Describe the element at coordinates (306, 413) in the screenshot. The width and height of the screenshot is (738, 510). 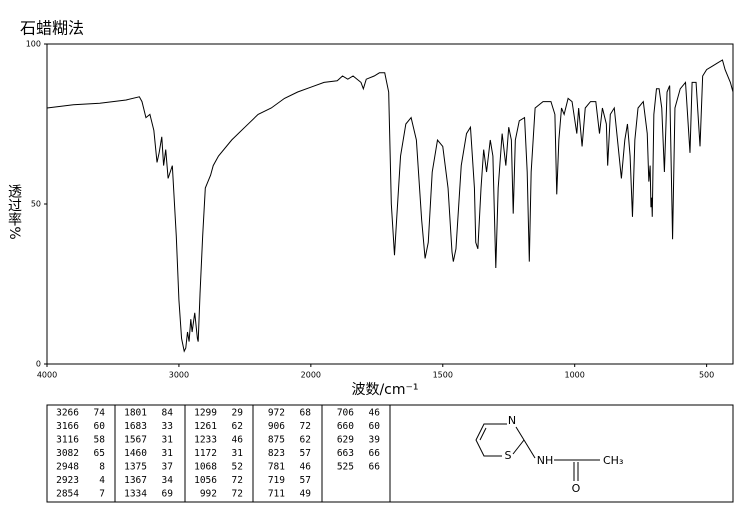
I see `peak-transmittance: 68` at that location.